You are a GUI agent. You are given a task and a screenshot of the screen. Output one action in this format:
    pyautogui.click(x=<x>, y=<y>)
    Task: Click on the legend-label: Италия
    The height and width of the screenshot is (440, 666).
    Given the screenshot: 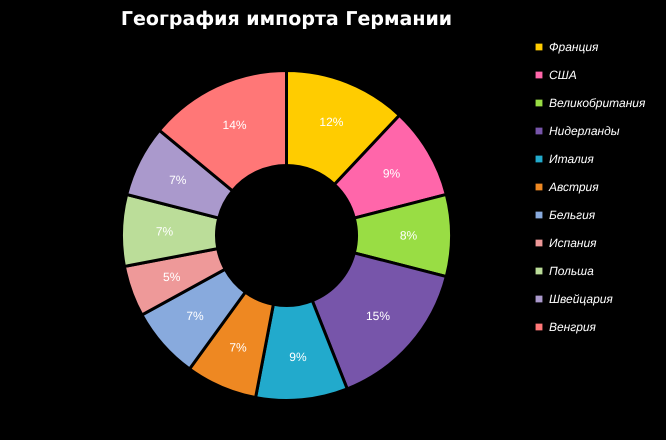 What is the action you would take?
    pyautogui.click(x=571, y=159)
    